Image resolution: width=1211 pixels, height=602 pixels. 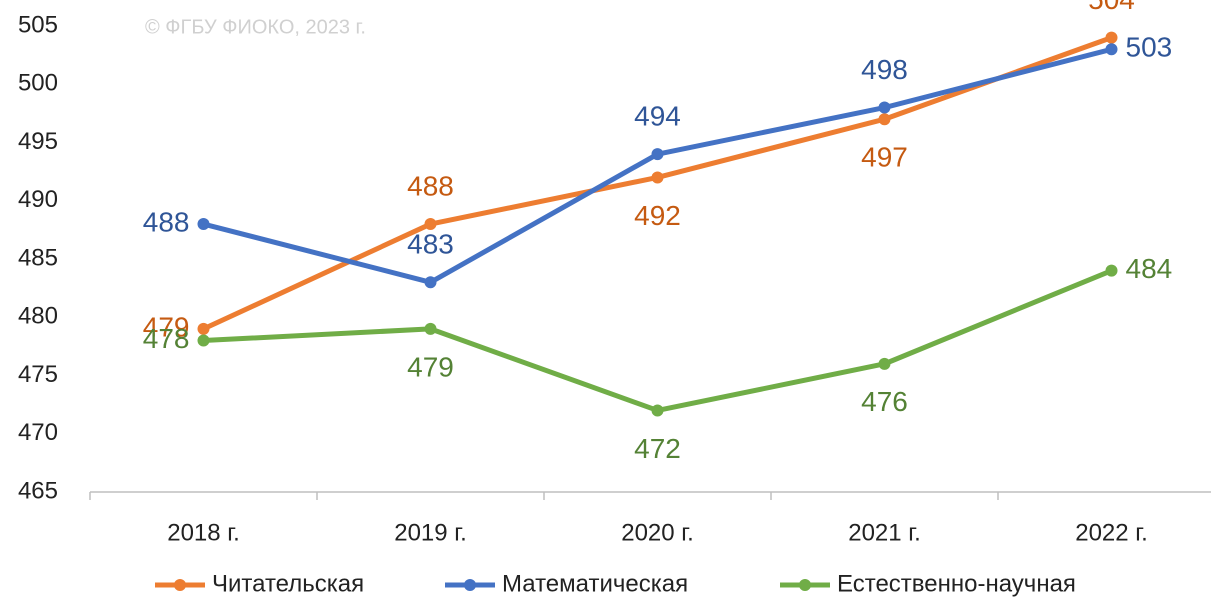 I want to click on y-tick-label: 505, so click(x=38, y=24).